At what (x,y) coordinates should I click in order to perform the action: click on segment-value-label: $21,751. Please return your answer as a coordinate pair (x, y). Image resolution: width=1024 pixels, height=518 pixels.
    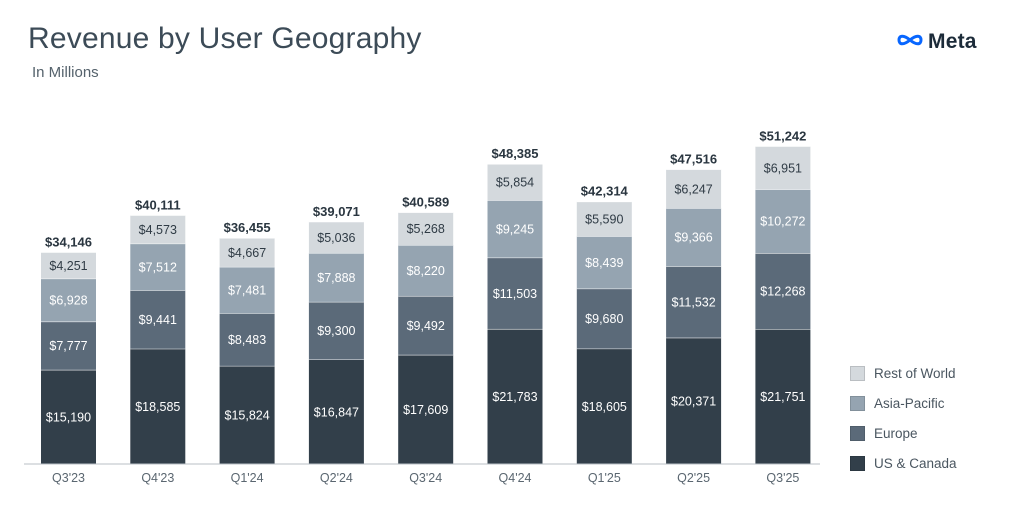
    Looking at the image, I should click on (782, 397).